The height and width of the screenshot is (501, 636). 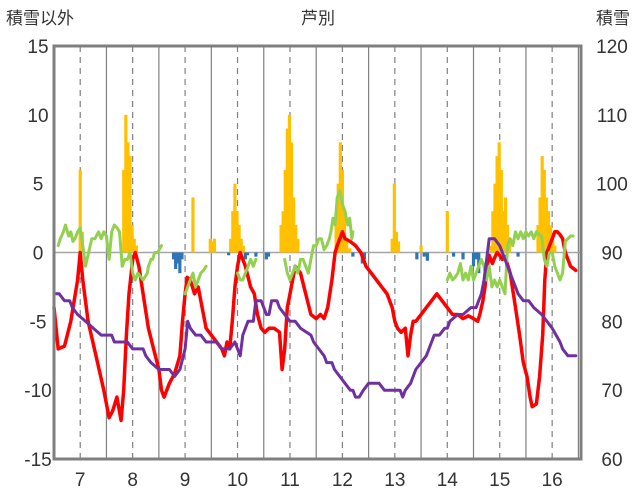 I want to click on left-tick-label: 10, so click(x=37, y=116).